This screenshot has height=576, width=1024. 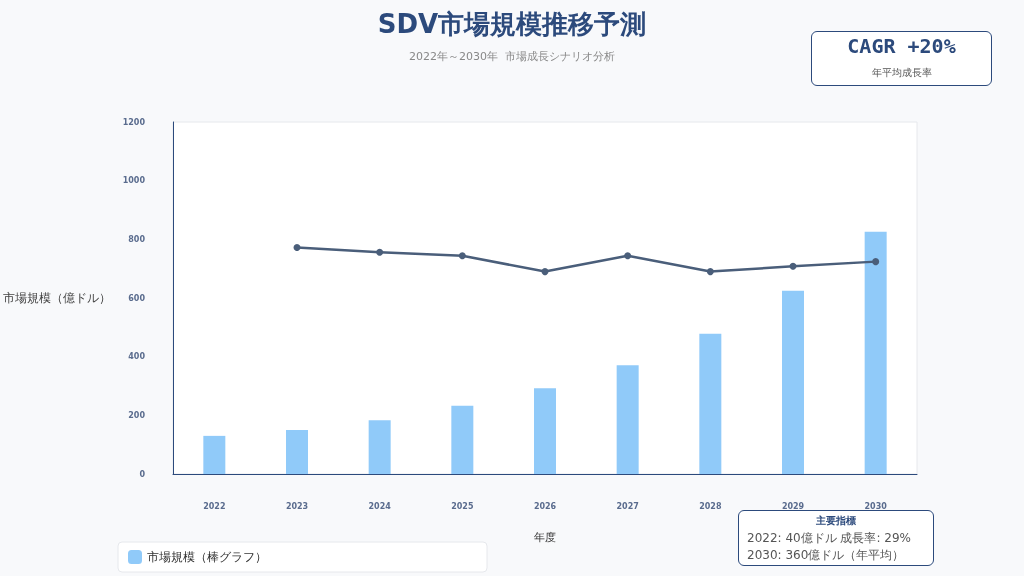 What do you see at coordinates (901, 58) in the screenshot?
I see `info-card: CAGR +20% 年平均成長率` at bounding box center [901, 58].